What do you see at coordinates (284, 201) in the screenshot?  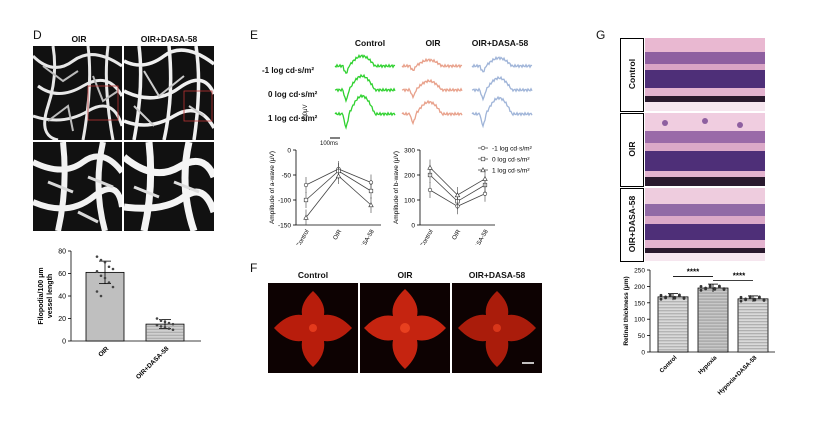 I see `a-chart-ytick-label: -100` at bounding box center [284, 201].